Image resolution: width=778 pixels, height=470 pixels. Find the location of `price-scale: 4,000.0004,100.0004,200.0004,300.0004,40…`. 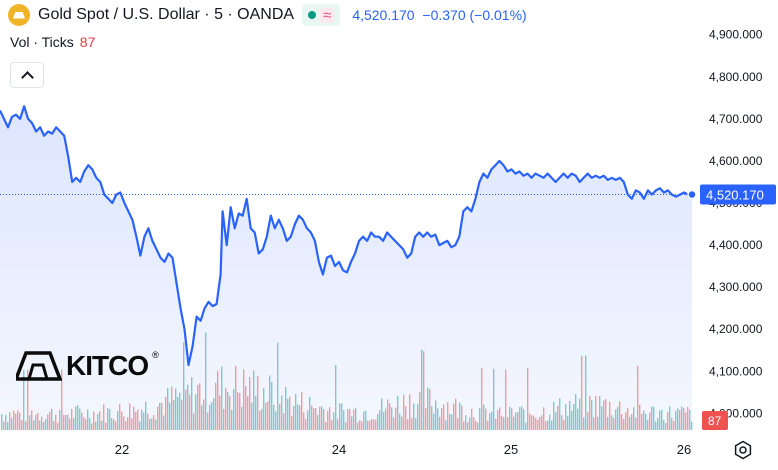

price-scale: 4,000.0004,100.0004,200.0004,300.0004,40… is located at coordinates (736, 224).